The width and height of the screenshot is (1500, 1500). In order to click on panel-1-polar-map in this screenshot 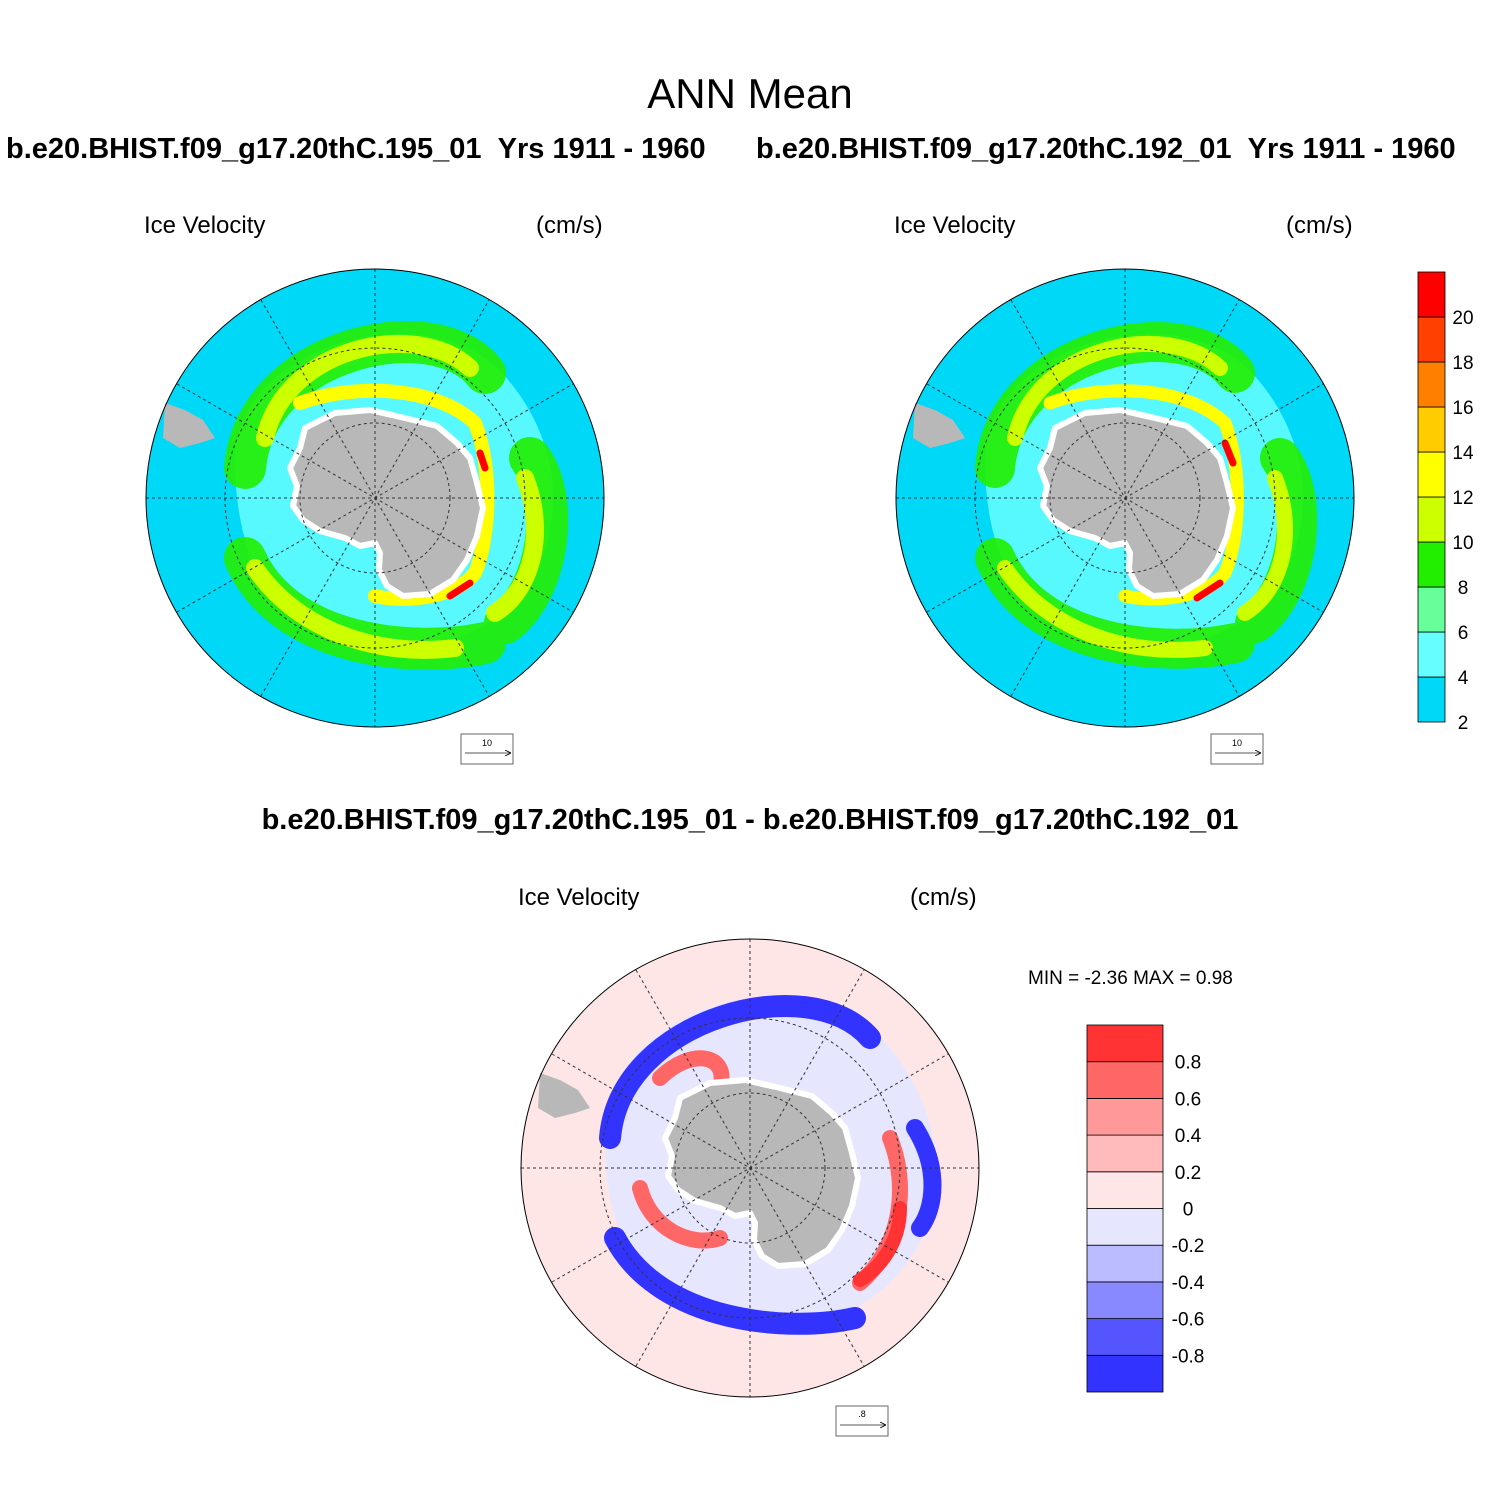, I will do `click(375, 498)`.